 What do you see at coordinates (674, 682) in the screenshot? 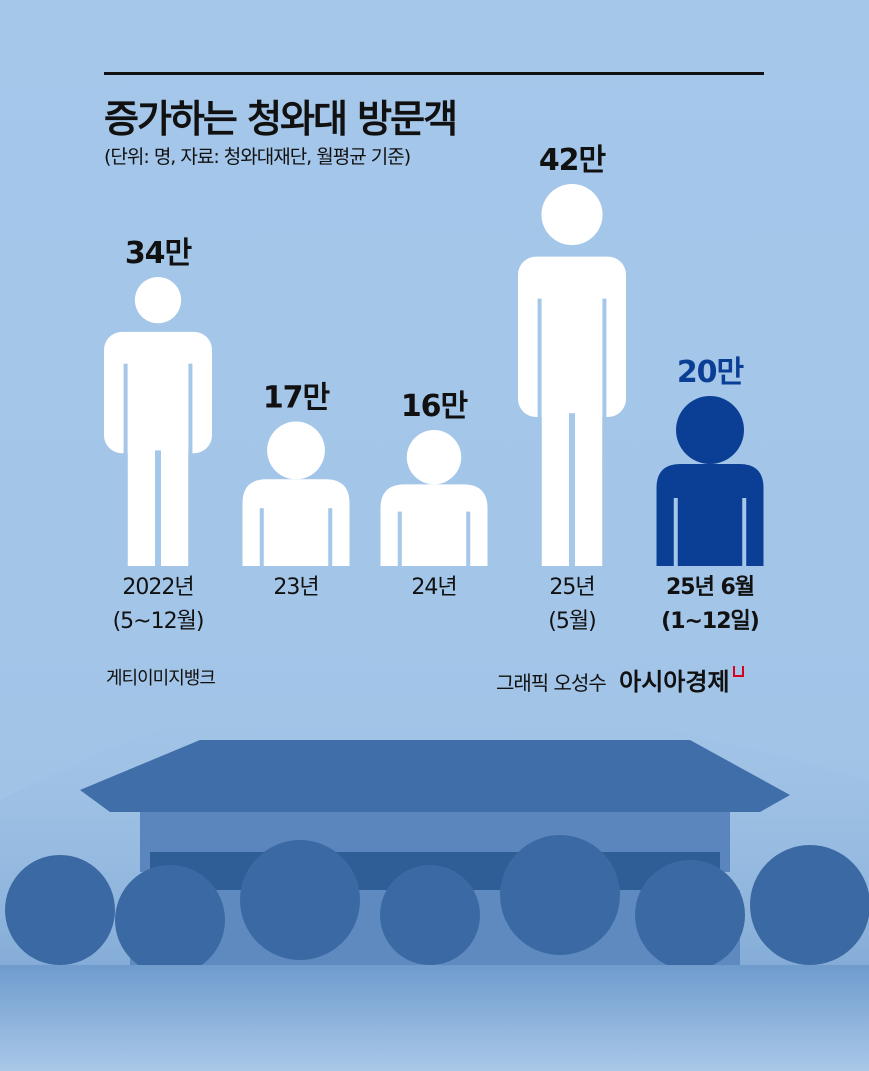
I see `brand-logo: 아시아경제` at bounding box center [674, 682].